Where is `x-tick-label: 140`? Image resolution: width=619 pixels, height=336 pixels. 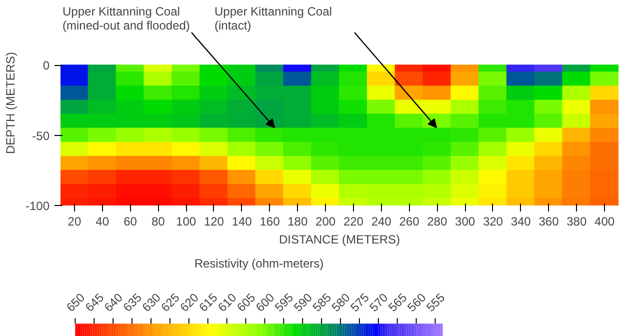 x-tick-label: 140 is located at coordinates (242, 221).